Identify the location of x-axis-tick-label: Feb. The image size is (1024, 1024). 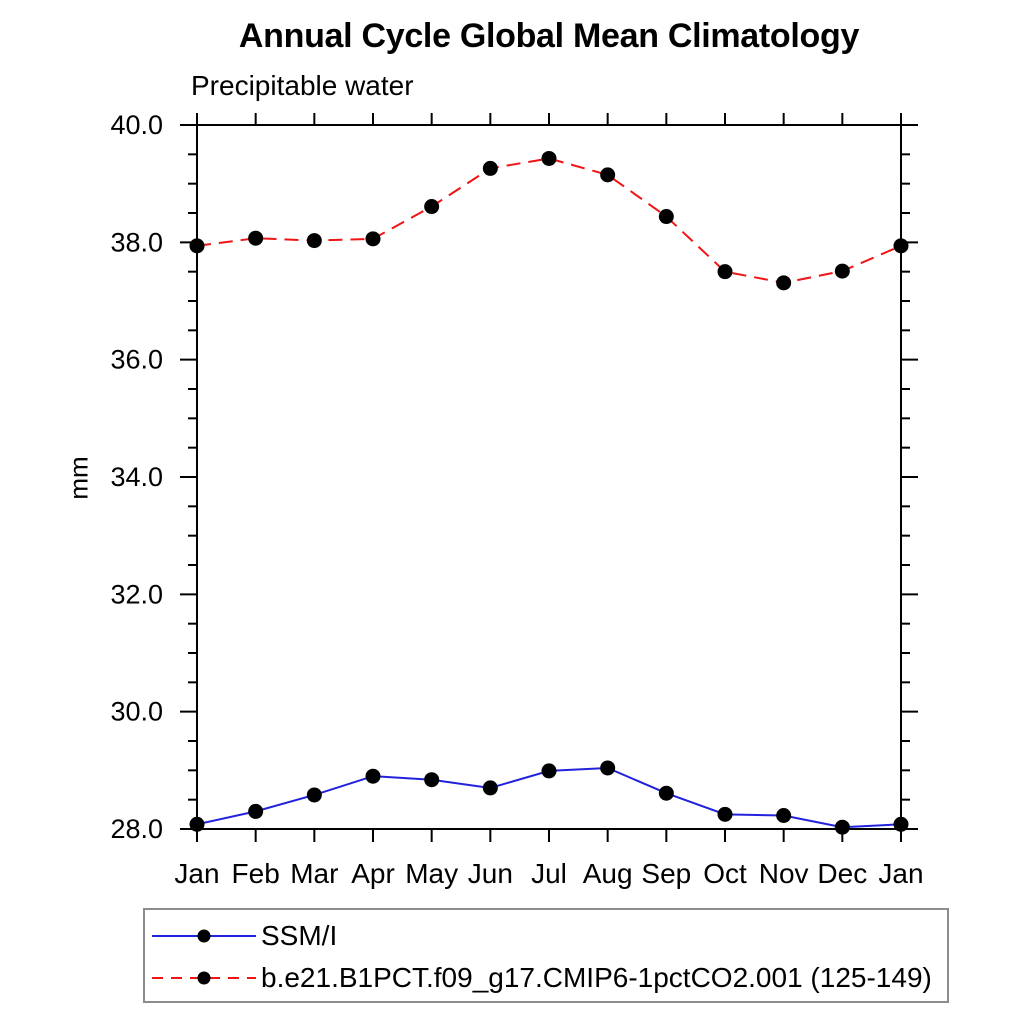
(256, 873).